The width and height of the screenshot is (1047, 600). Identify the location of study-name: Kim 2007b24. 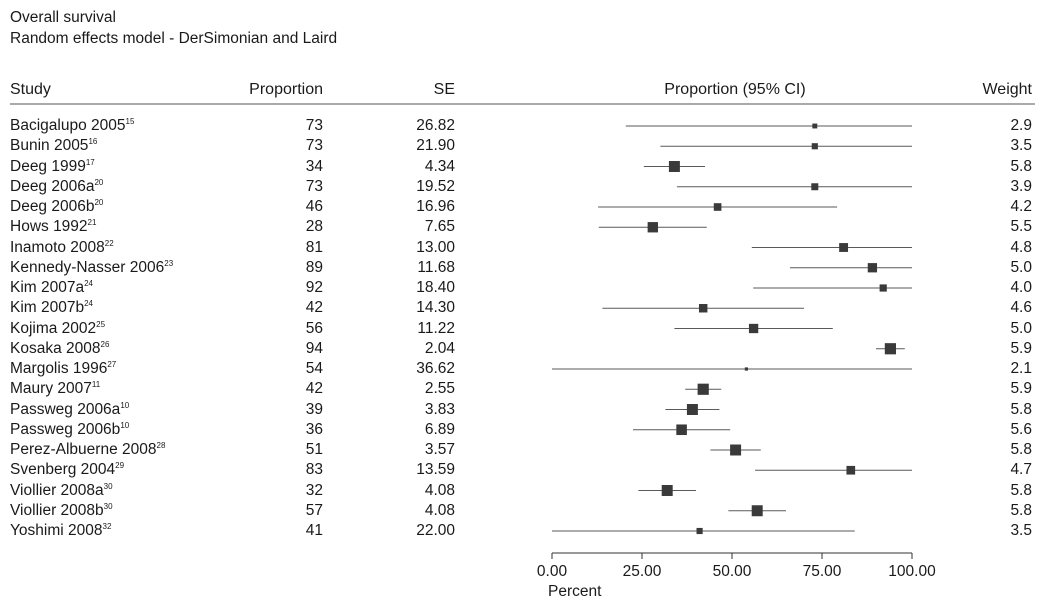
(51, 308).